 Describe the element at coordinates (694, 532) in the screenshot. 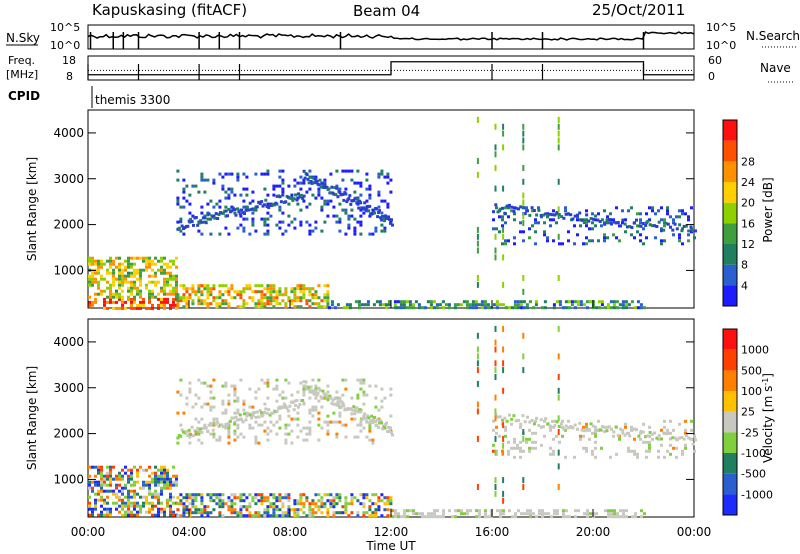

I see `xtick-label: 00:00` at that location.